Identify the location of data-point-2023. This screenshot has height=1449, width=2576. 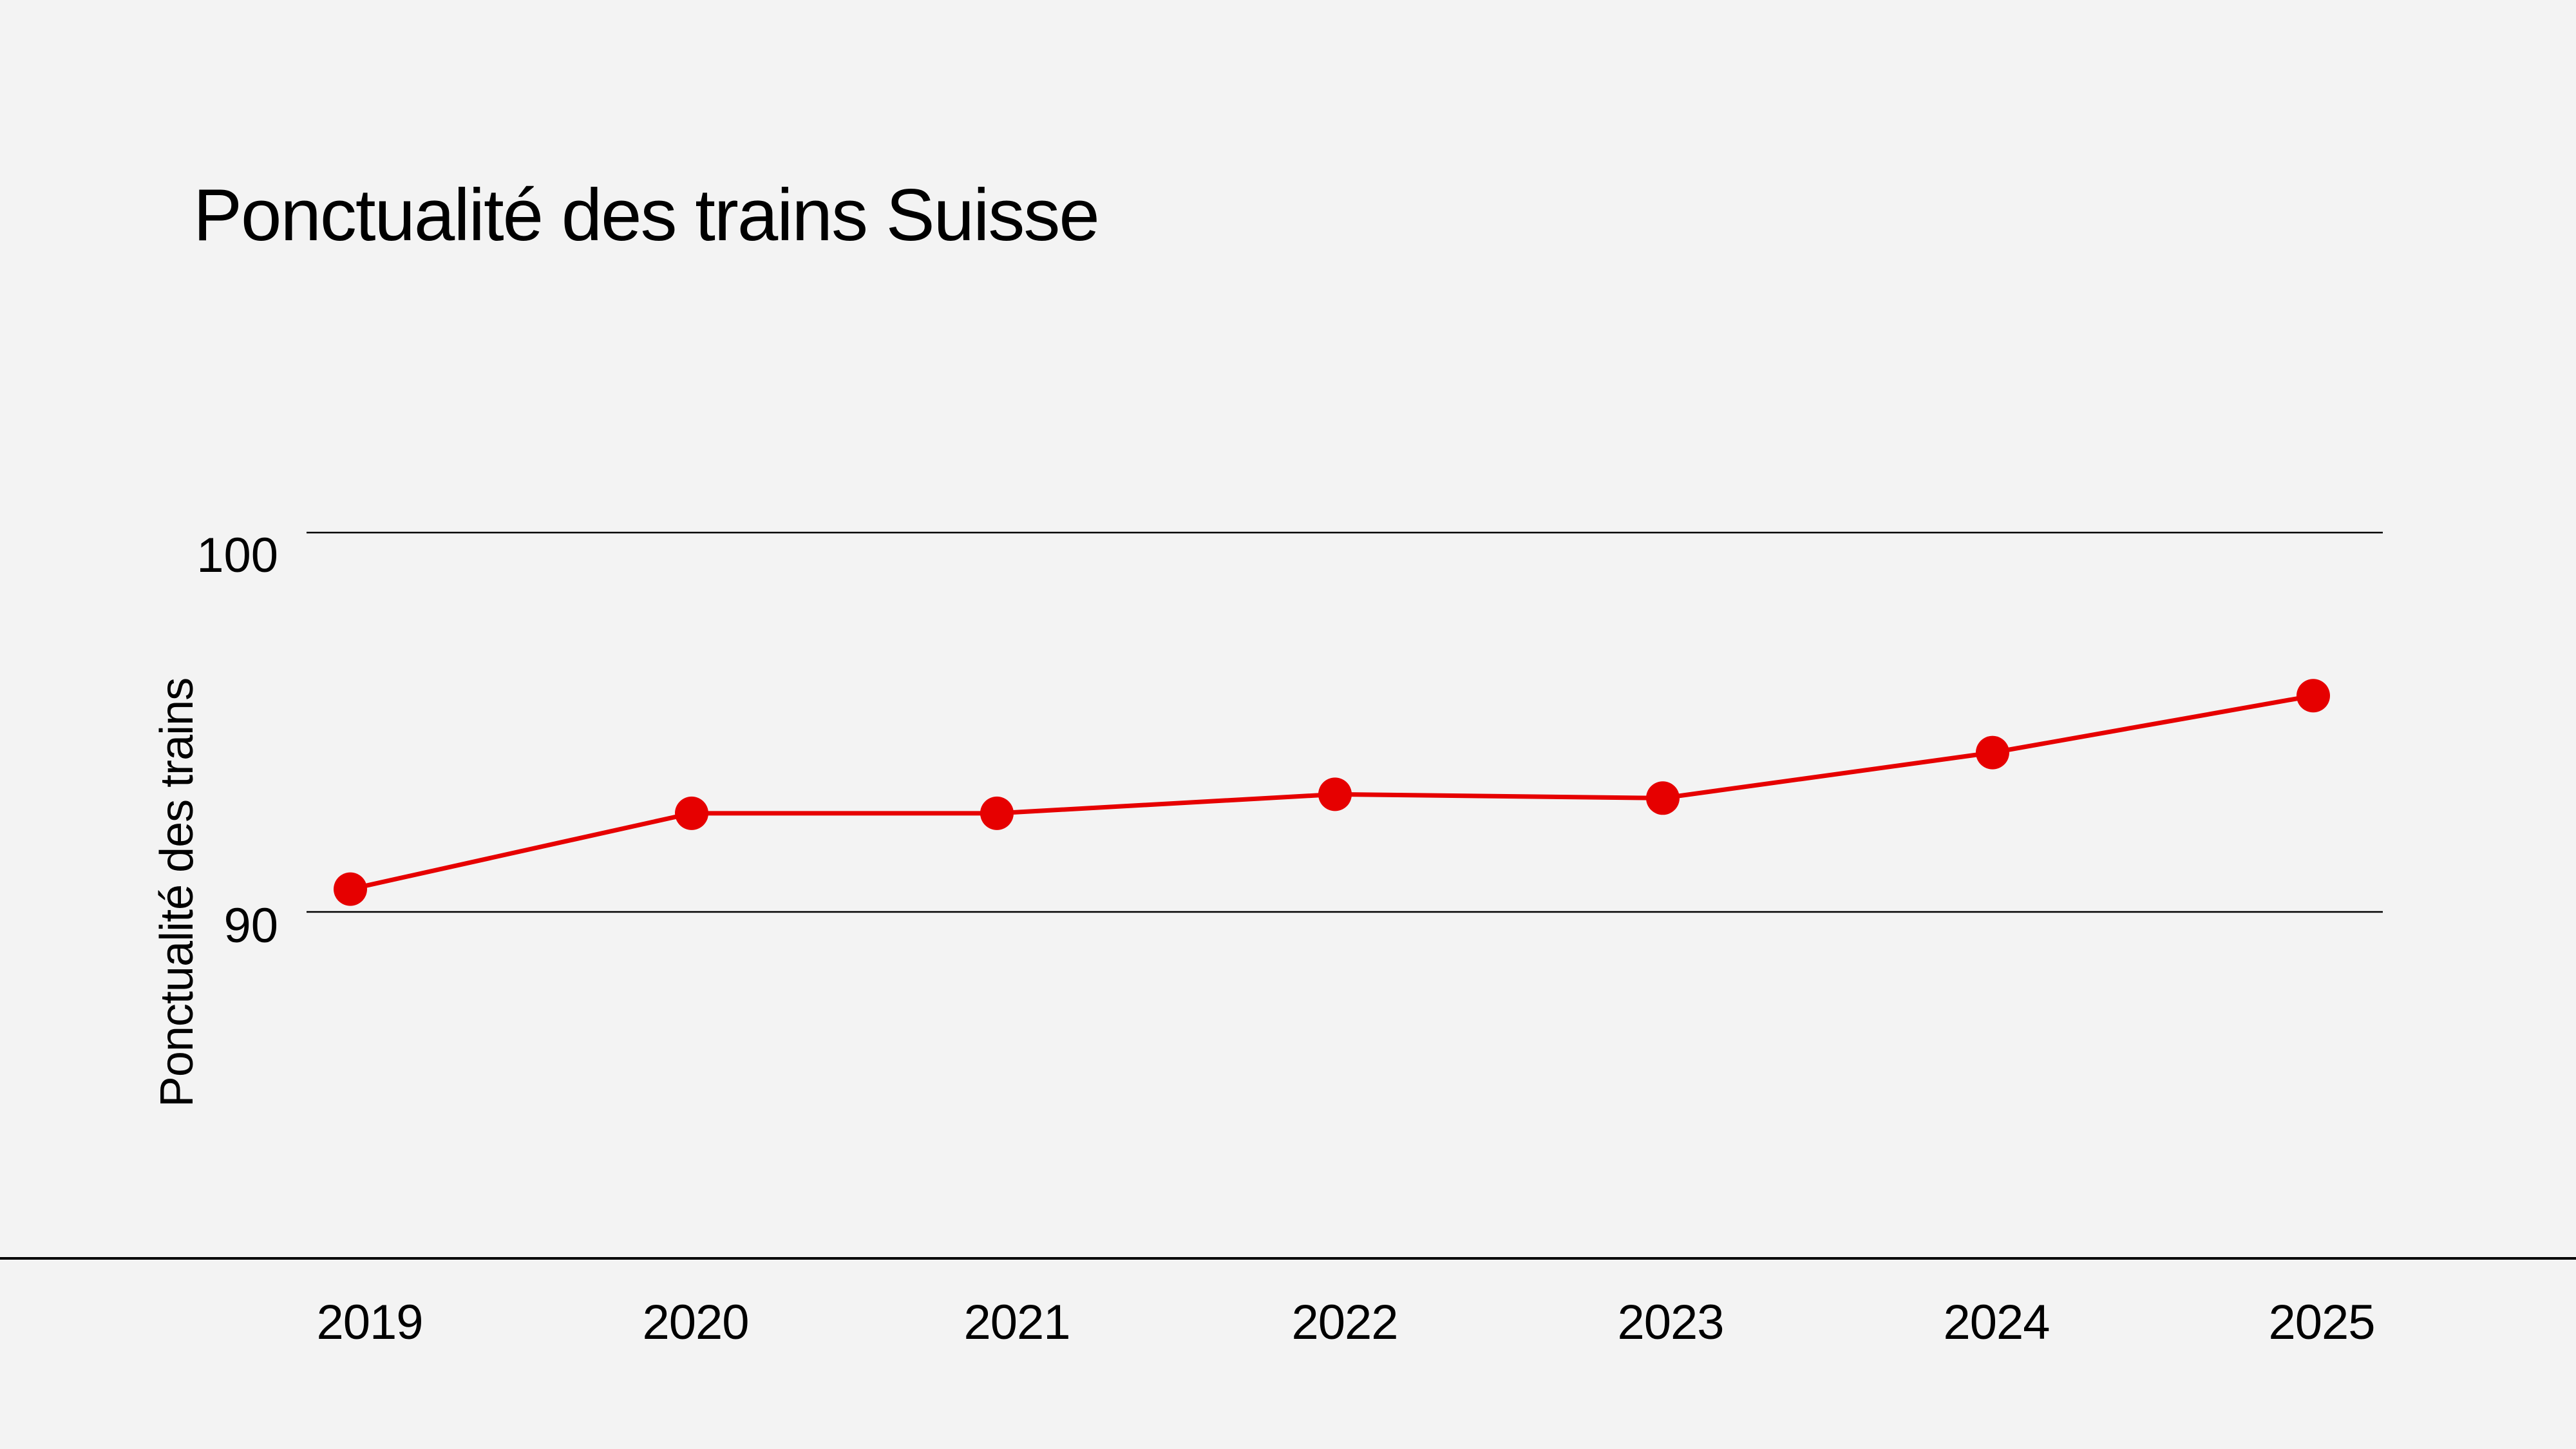
(1663, 798).